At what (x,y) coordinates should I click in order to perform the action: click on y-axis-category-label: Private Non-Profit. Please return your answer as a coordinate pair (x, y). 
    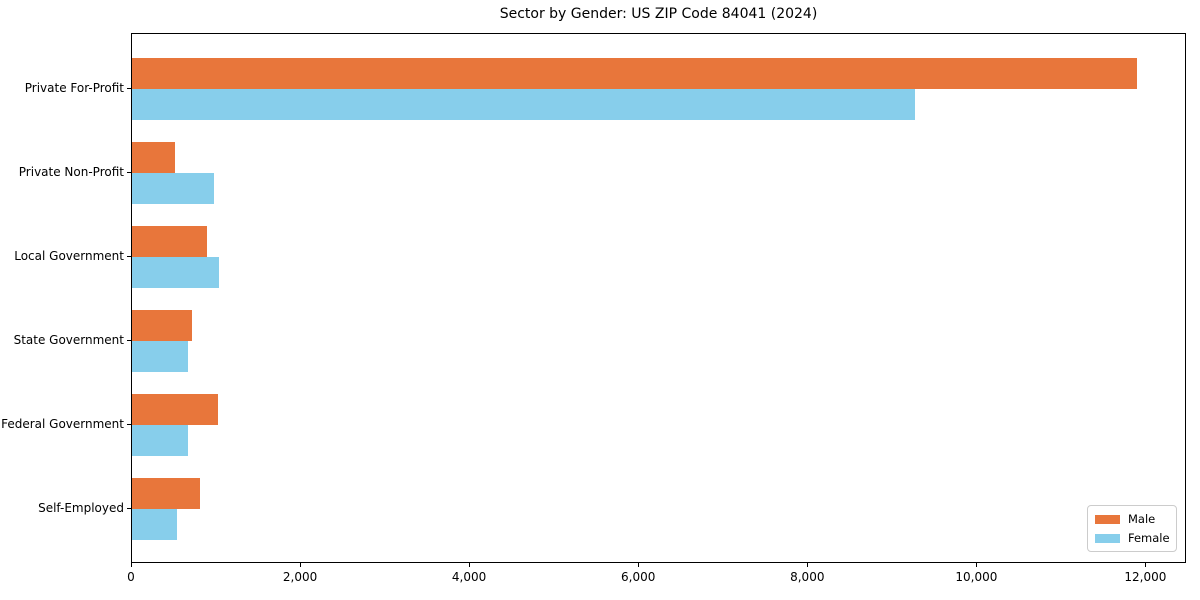
    Looking at the image, I should click on (71, 172).